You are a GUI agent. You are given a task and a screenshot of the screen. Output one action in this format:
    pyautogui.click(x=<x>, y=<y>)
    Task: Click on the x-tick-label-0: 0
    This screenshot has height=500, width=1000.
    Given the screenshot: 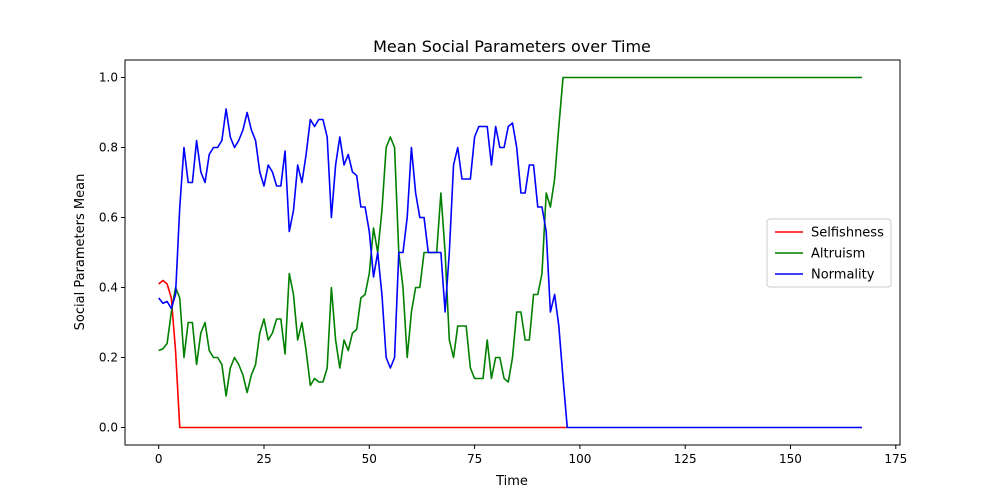 What is the action you would take?
    pyautogui.click(x=159, y=459)
    